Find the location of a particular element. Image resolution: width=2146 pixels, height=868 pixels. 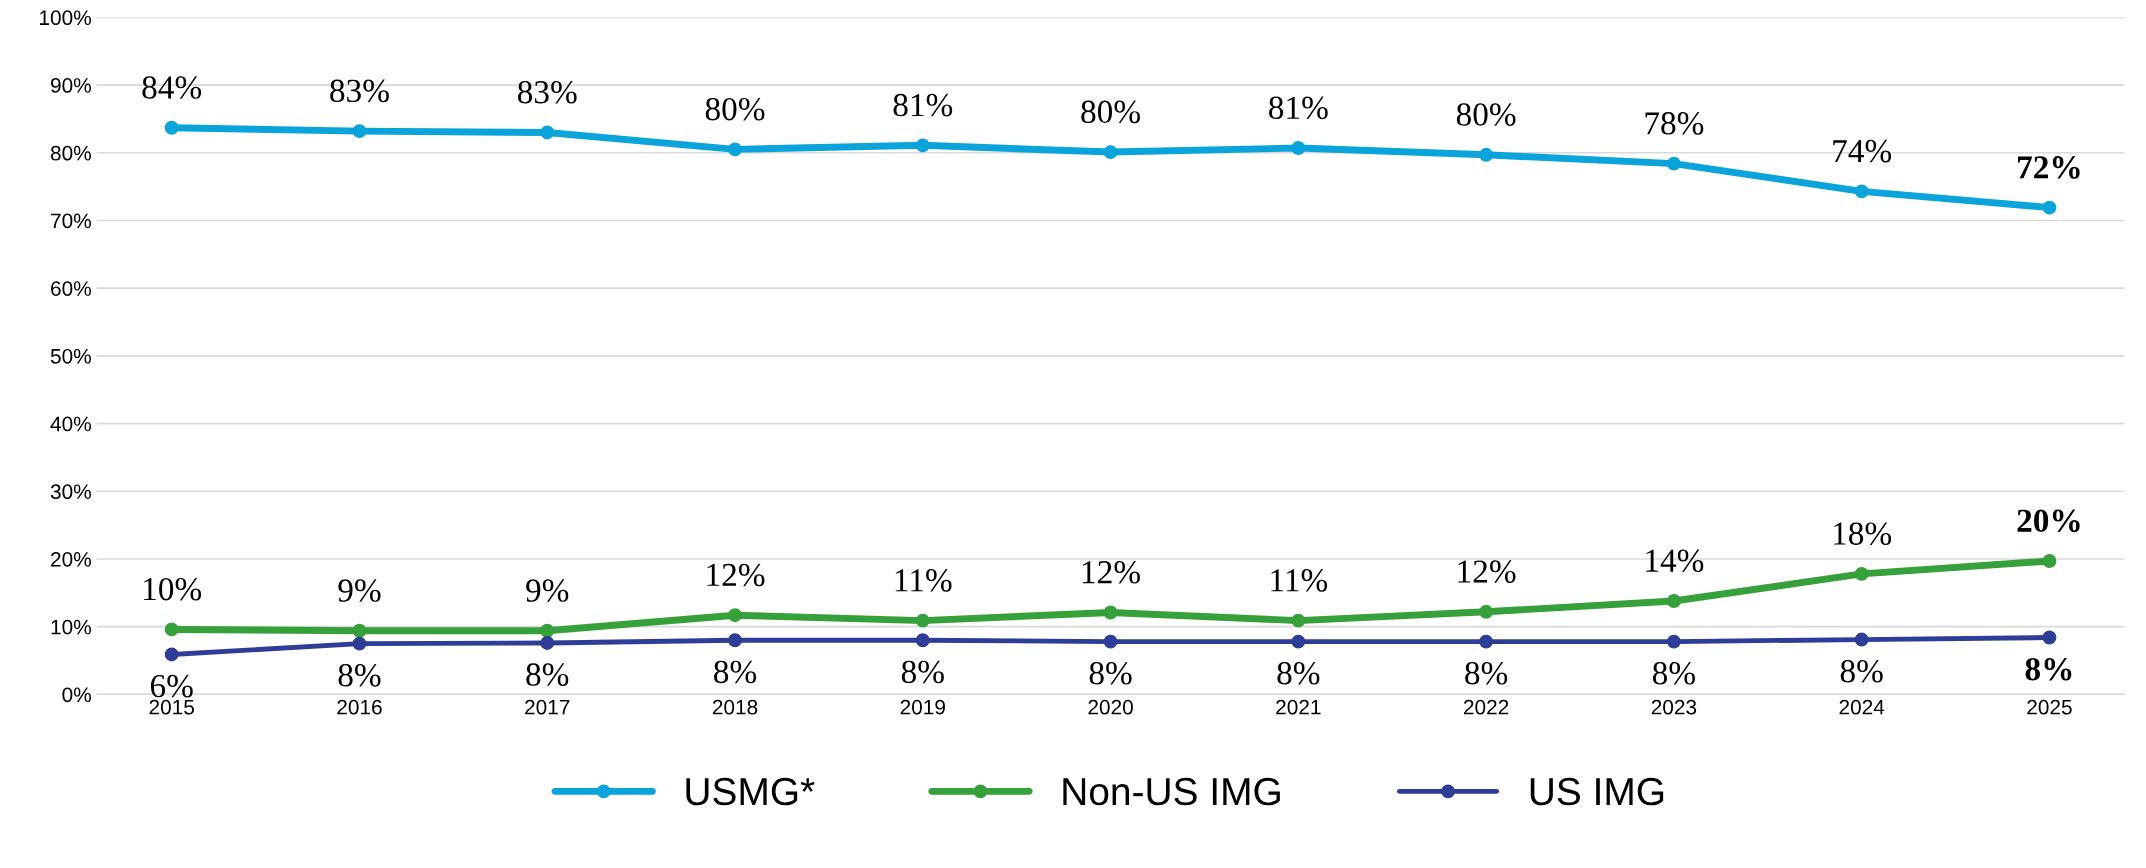

data-label: 20% is located at coordinates (2048, 521).